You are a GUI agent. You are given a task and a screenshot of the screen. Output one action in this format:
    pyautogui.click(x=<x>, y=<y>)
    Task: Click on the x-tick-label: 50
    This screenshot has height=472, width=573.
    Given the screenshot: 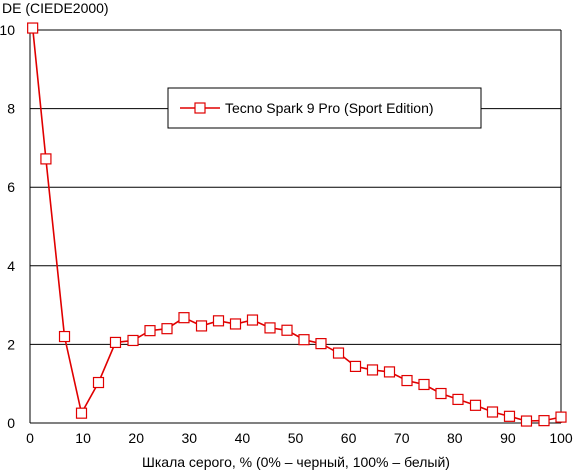 What is the action you would take?
    pyautogui.click(x=296, y=438)
    